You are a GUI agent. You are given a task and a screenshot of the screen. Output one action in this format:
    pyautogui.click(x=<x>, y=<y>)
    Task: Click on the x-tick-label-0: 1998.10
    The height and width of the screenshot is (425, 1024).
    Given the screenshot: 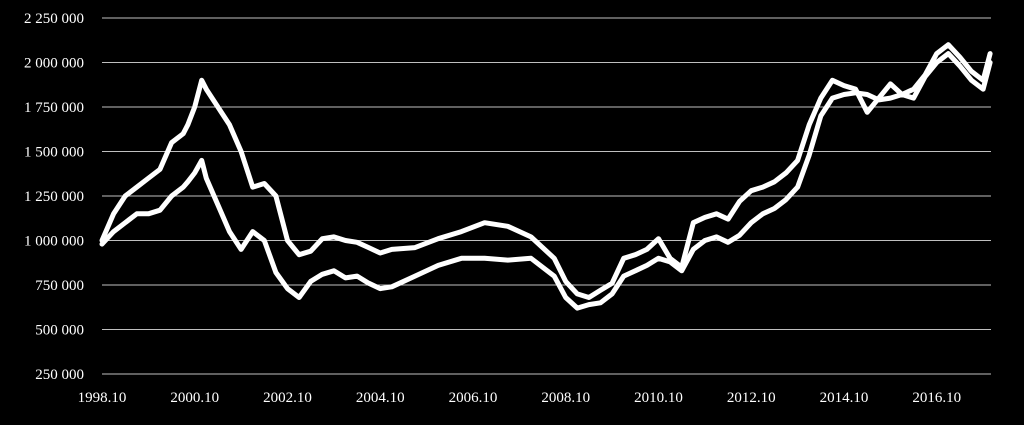 What is the action you would take?
    pyautogui.click(x=102, y=398)
    